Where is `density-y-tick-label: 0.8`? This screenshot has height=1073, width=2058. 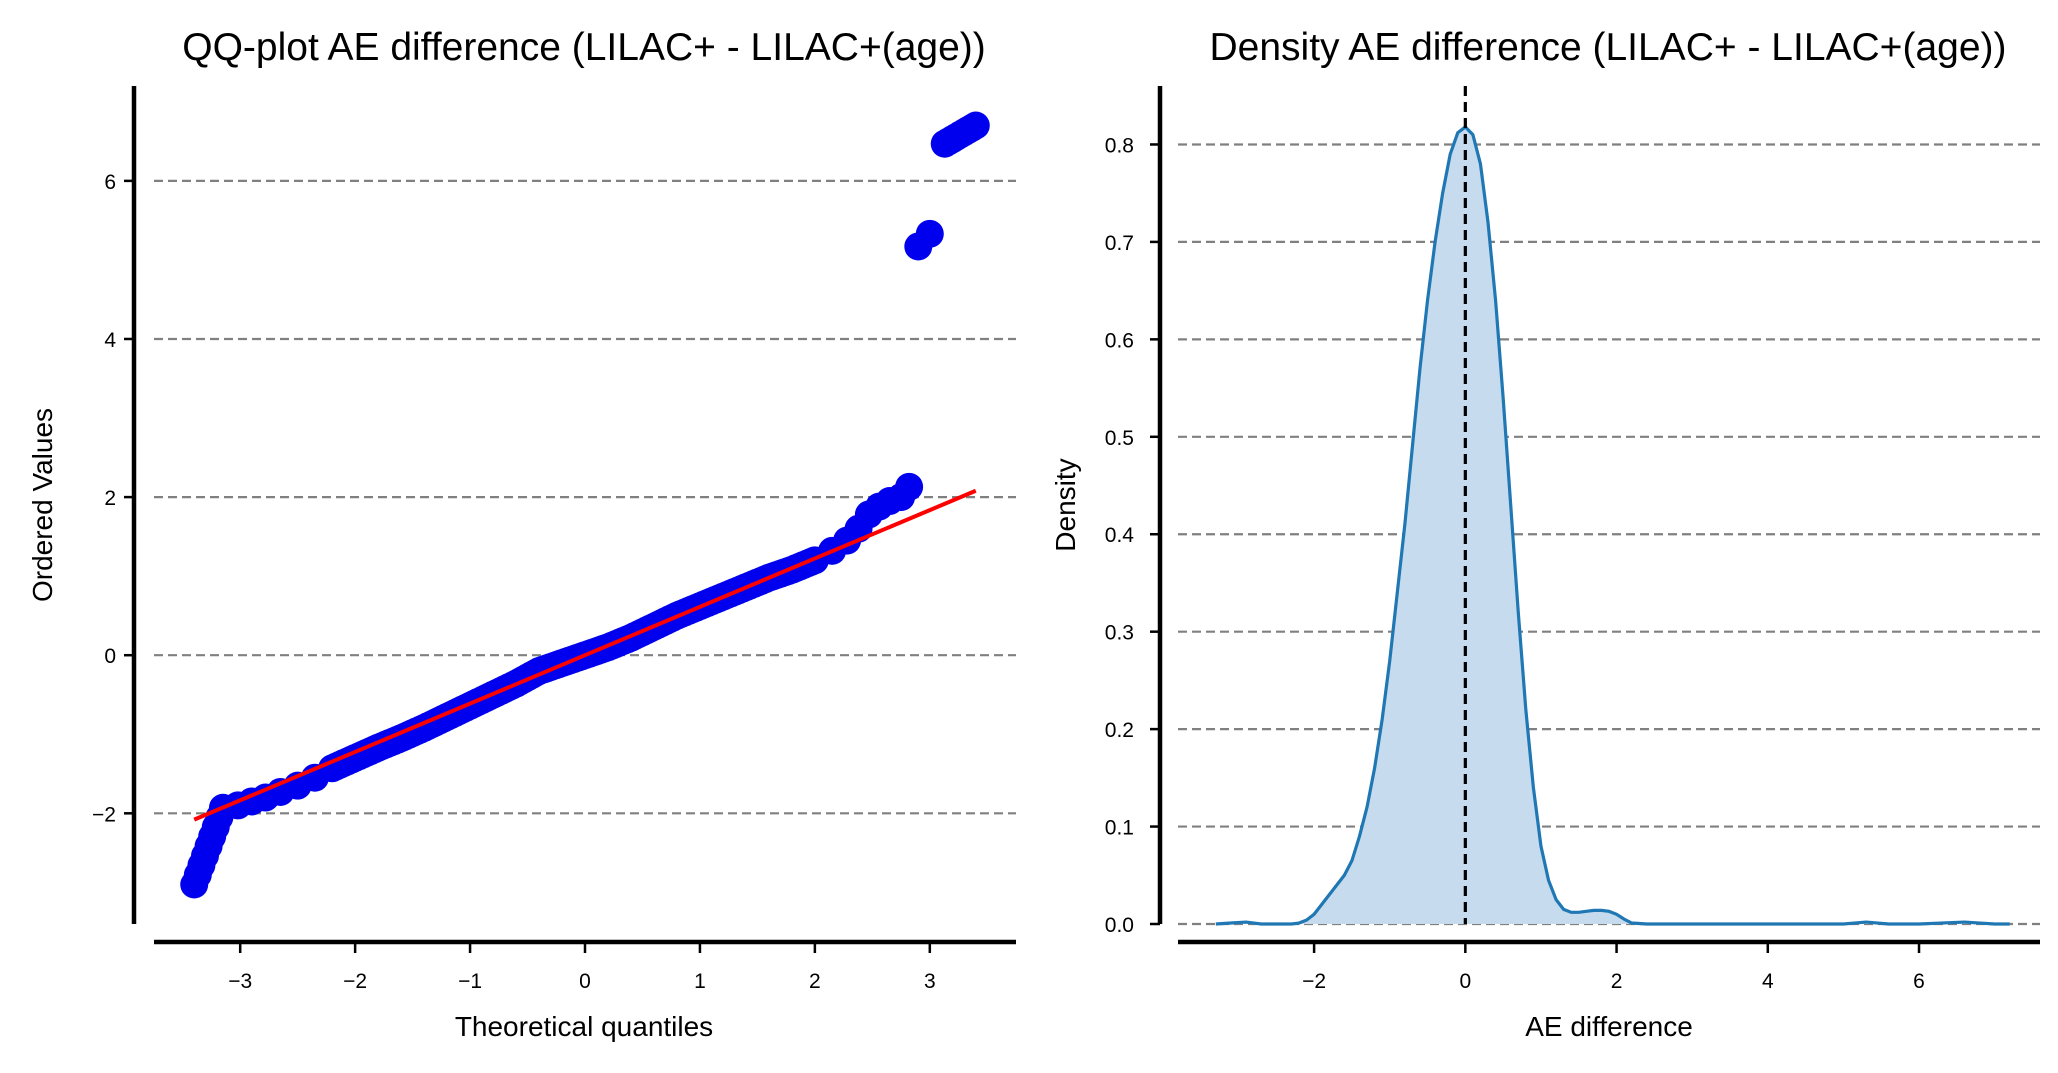 density-y-tick-label: 0.8 is located at coordinates (1119, 145).